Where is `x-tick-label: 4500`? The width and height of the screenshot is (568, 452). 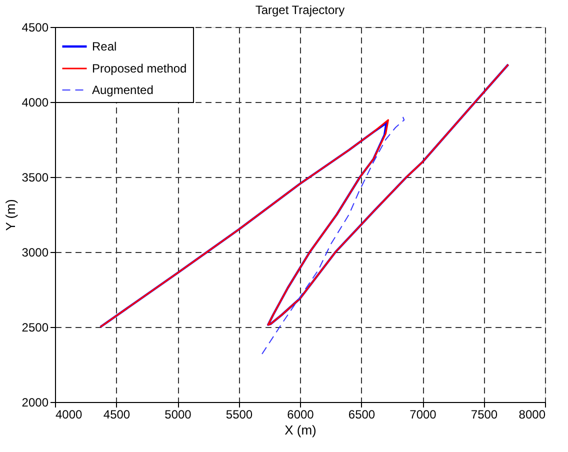 x-tick-label: 4500 is located at coordinates (116, 415).